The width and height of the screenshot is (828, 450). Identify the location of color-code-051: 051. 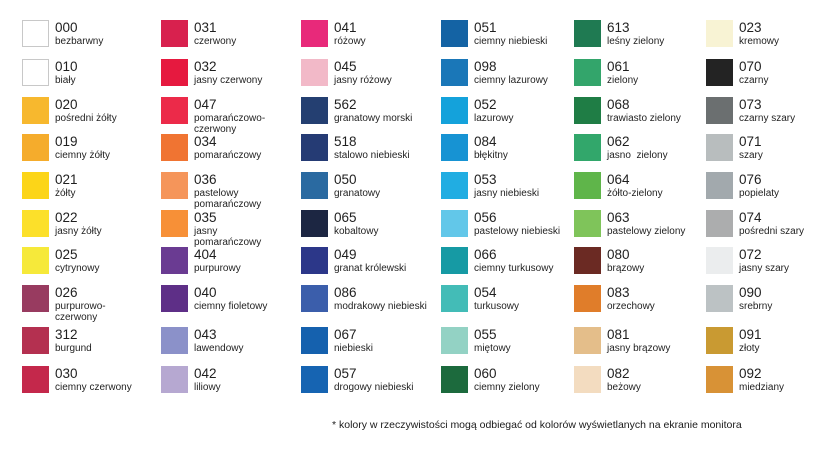
(485, 27).